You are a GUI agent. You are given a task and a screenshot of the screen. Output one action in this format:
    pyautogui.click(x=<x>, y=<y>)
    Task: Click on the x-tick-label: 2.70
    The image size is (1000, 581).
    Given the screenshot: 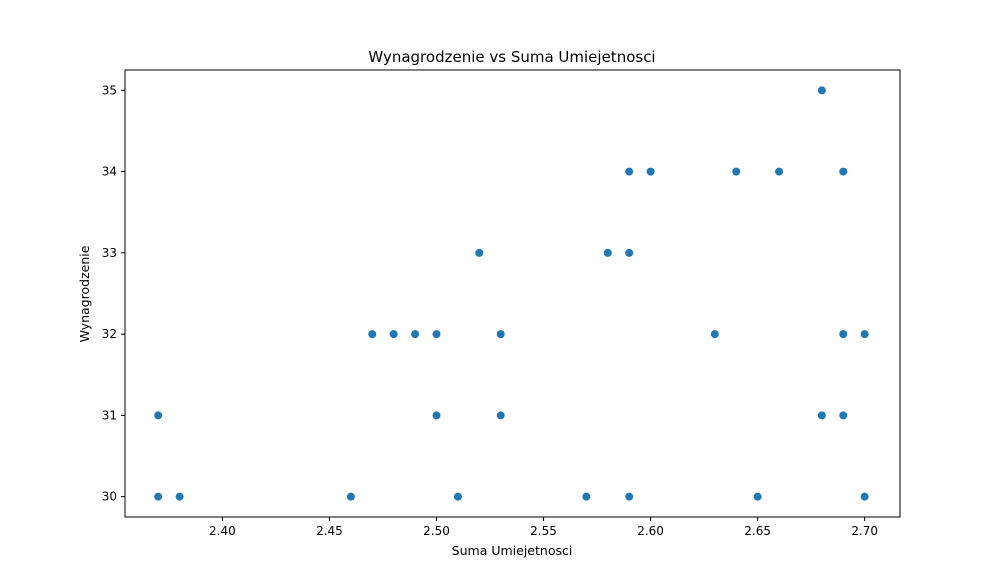 What is the action you would take?
    pyautogui.click(x=864, y=531)
    